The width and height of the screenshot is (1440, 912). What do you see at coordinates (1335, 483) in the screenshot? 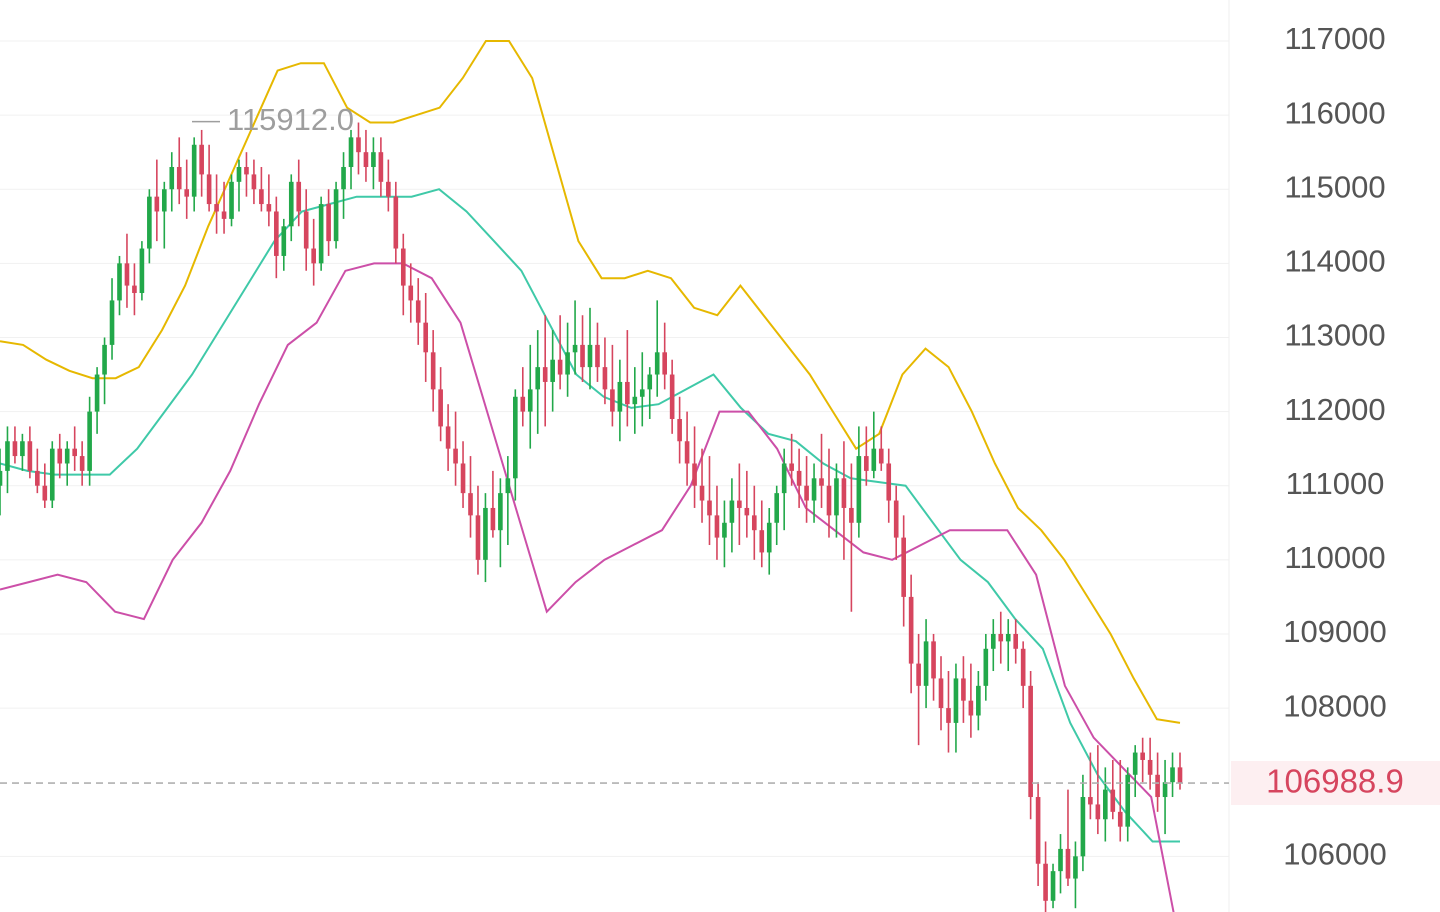
I see `price-tick-label: 111000` at bounding box center [1335, 483].